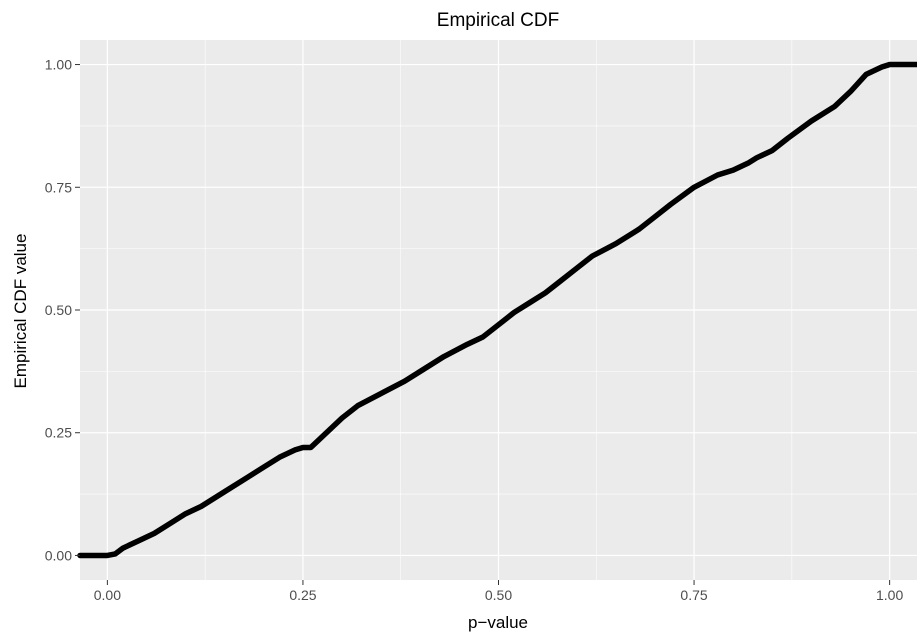 This screenshot has width=917, height=638. I want to click on y-tick-label: 1.00, so click(58, 65).